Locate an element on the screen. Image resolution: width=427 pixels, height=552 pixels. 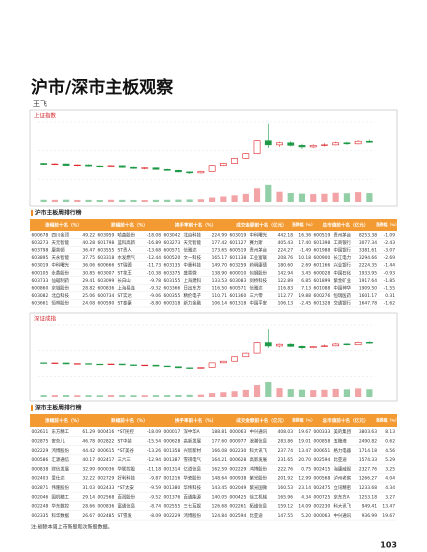
author: 王飞 is located at coordinates (40, 104).